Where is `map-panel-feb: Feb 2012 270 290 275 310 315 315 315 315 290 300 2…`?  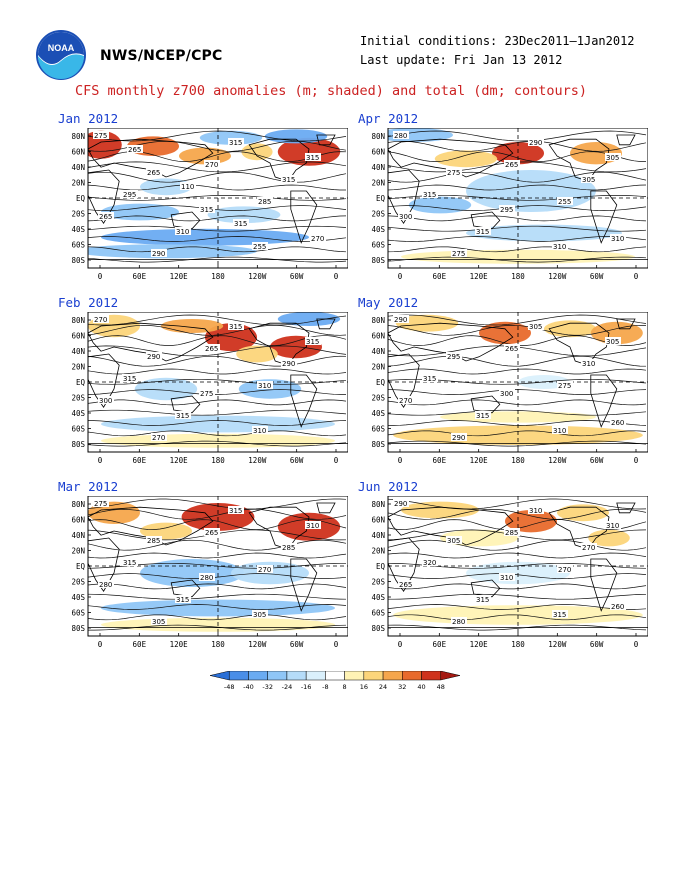
map-panel-feb: Feb 2012 270 290 275 310 315 315 315 315 290 300 2… is located at coordinates (203, 379).